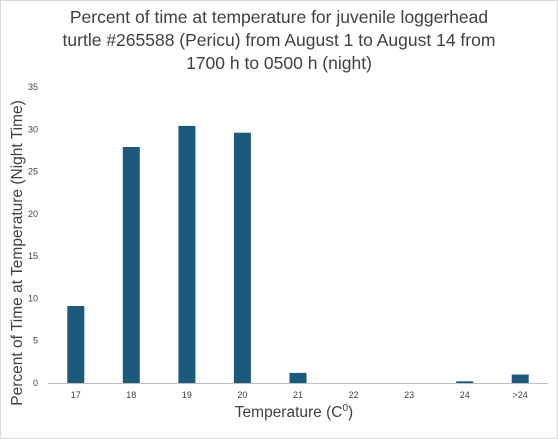 Image resolution: width=558 pixels, height=439 pixels. What do you see at coordinates (288, 413) in the screenshot?
I see `x-axis-label-text: Temperature (C` at bounding box center [288, 413].